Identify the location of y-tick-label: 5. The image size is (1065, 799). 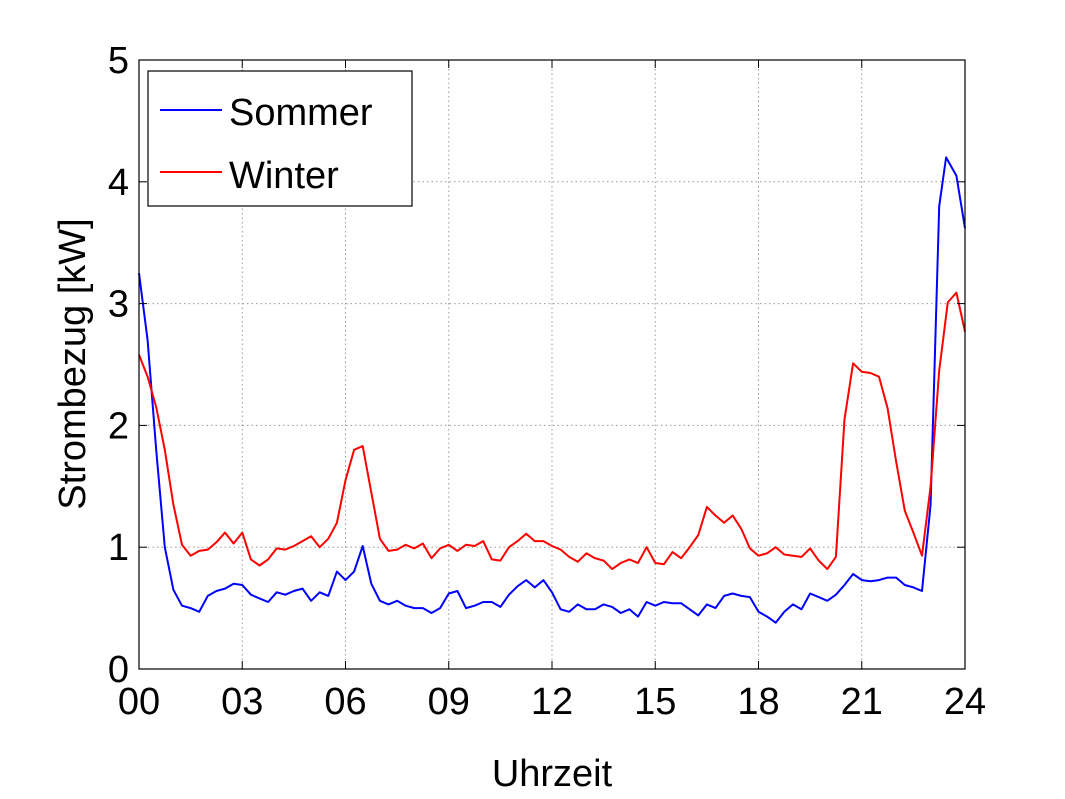
(118, 61).